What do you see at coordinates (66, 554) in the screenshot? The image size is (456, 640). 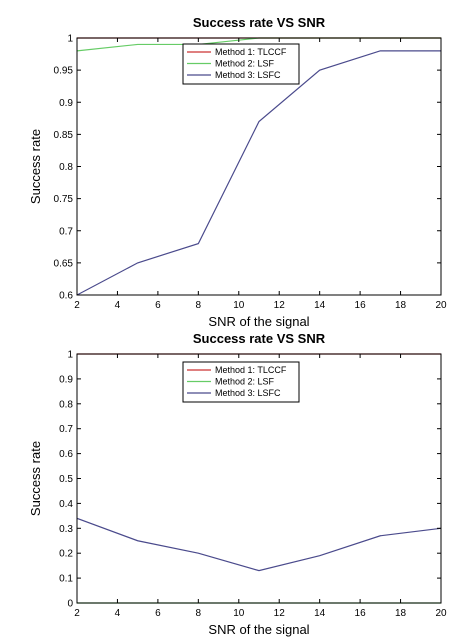 I see `y-tick-label: 0.2` at bounding box center [66, 554].